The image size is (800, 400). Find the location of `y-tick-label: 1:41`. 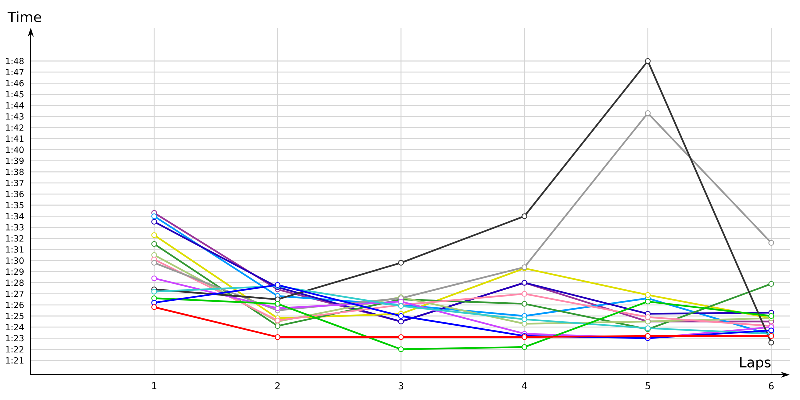

y-tick-label: 1:41 is located at coordinates (15, 139).